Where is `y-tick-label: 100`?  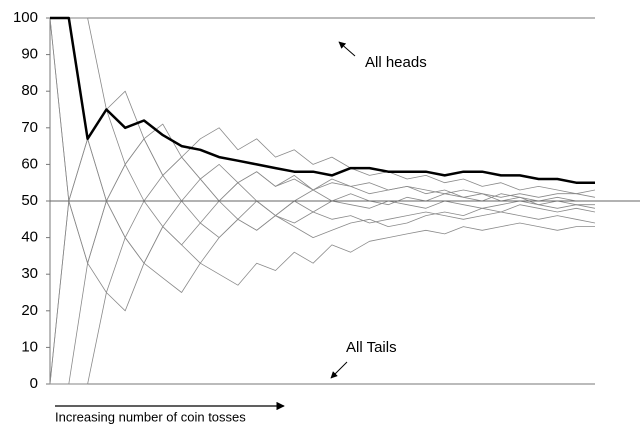 y-tick-label: 100 is located at coordinates (25, 17).